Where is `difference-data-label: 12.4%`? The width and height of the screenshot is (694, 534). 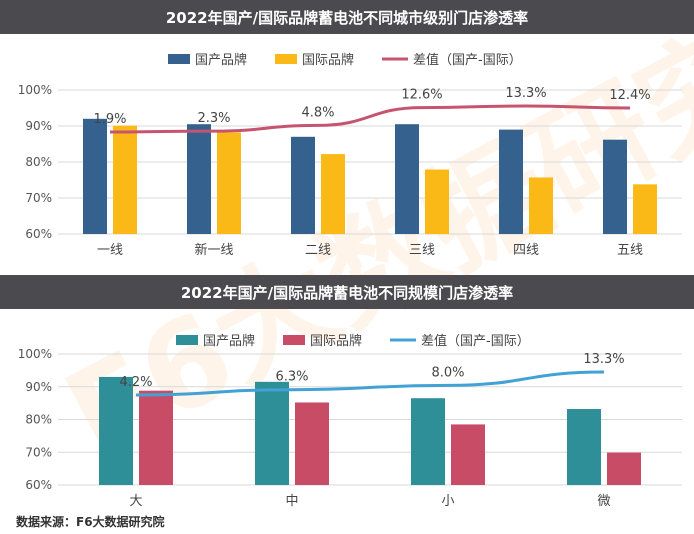 difference-data-label: 12.4% is located at coordinates (629, 95).